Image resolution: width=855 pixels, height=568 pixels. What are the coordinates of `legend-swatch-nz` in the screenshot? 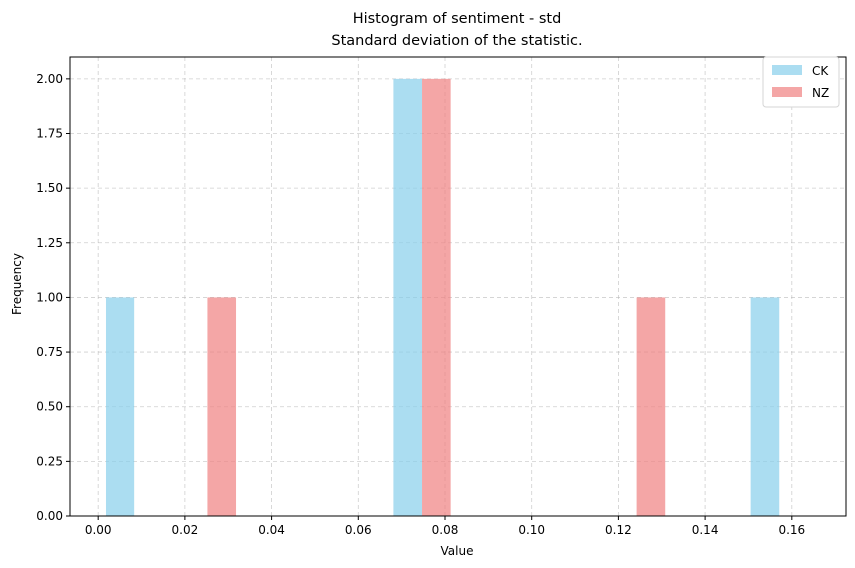 It's located at (787, 92).